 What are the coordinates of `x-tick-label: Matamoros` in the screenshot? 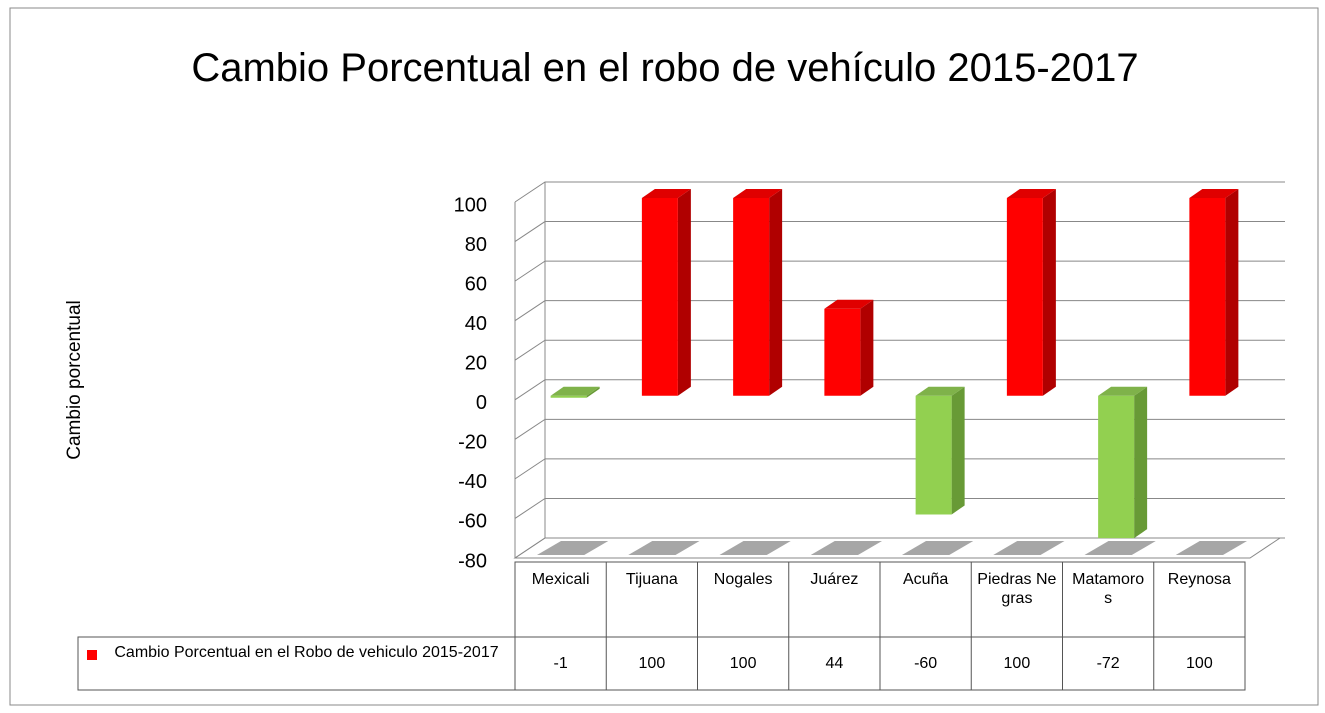 It's located at (1108, 589).